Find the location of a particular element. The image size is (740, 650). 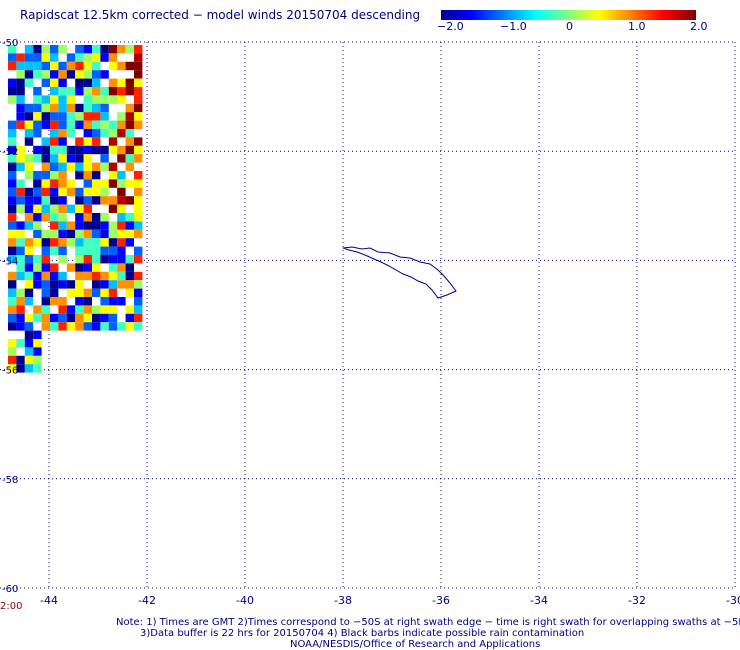

colorbar-tick-label: −1.0 is located at coordinates (513, 26).